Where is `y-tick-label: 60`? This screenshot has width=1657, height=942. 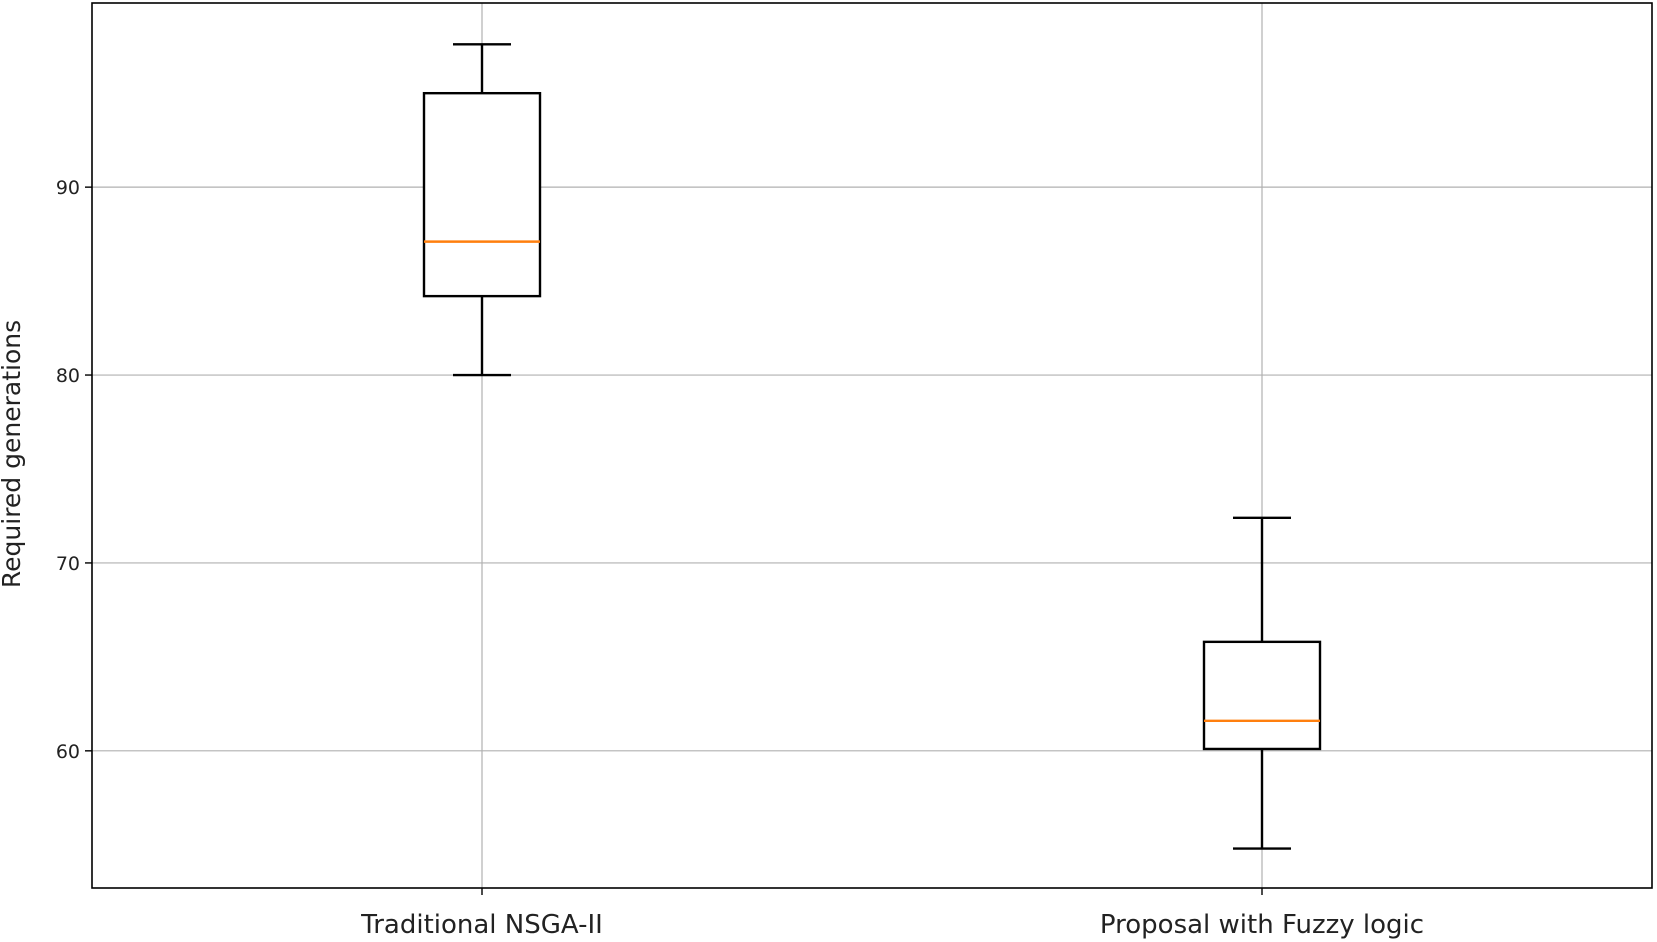
y-tick-label: 60 is located at coordinates (68, 752).